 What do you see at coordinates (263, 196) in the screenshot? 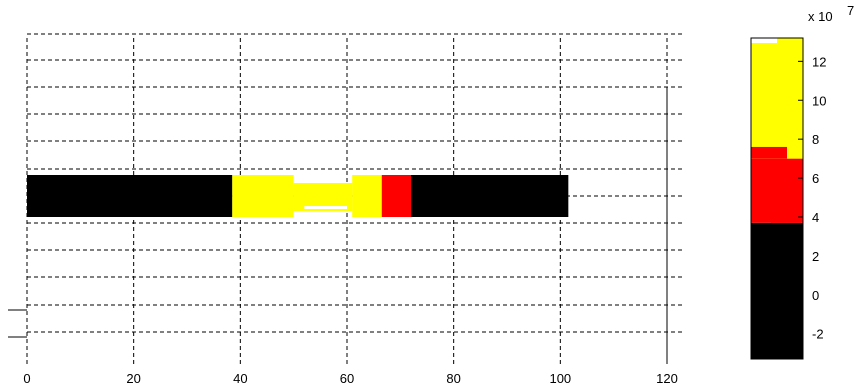
I see `bar-taper-left` at bounding box center [263, 196].